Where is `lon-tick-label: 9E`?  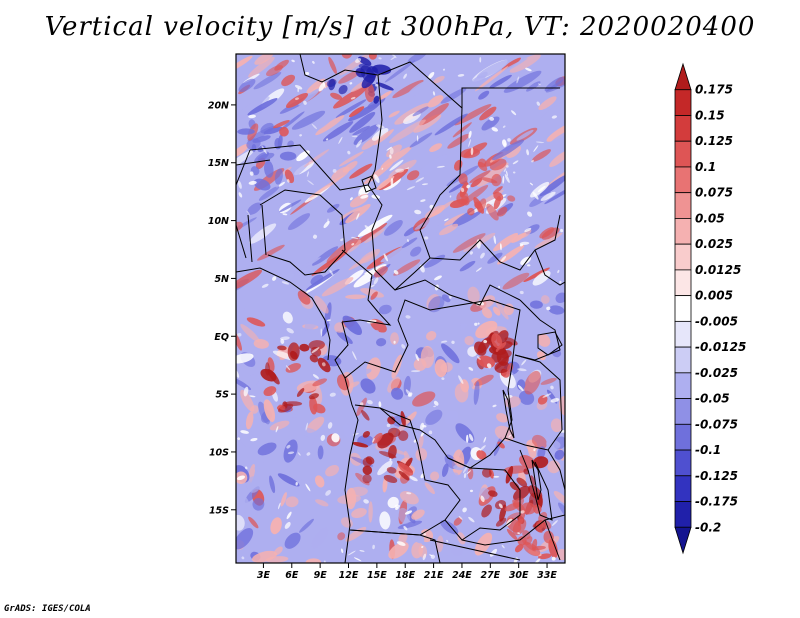 lon-tick-label: 9E is located at coordinates (321, 575).